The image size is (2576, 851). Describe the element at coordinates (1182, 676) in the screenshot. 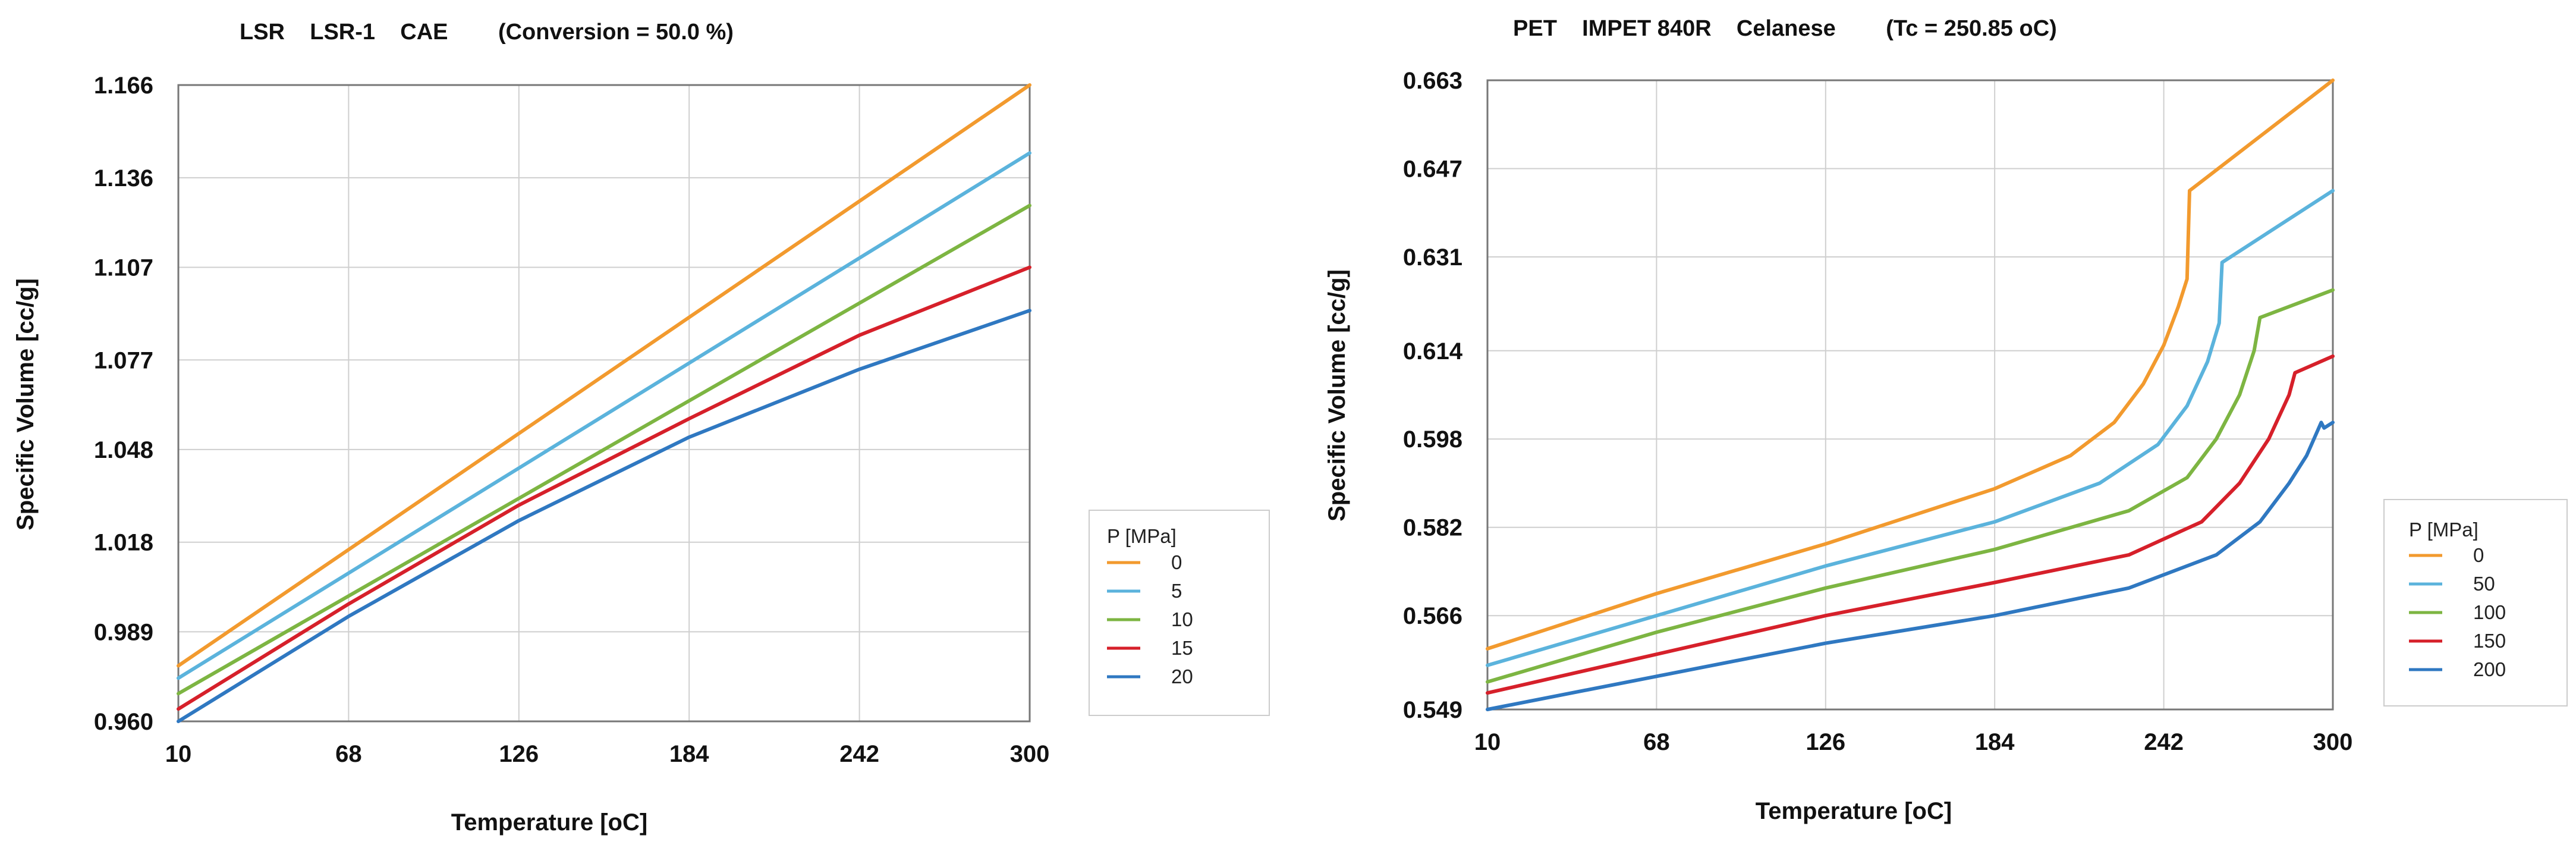

I see `legend-label: 20` at that location.